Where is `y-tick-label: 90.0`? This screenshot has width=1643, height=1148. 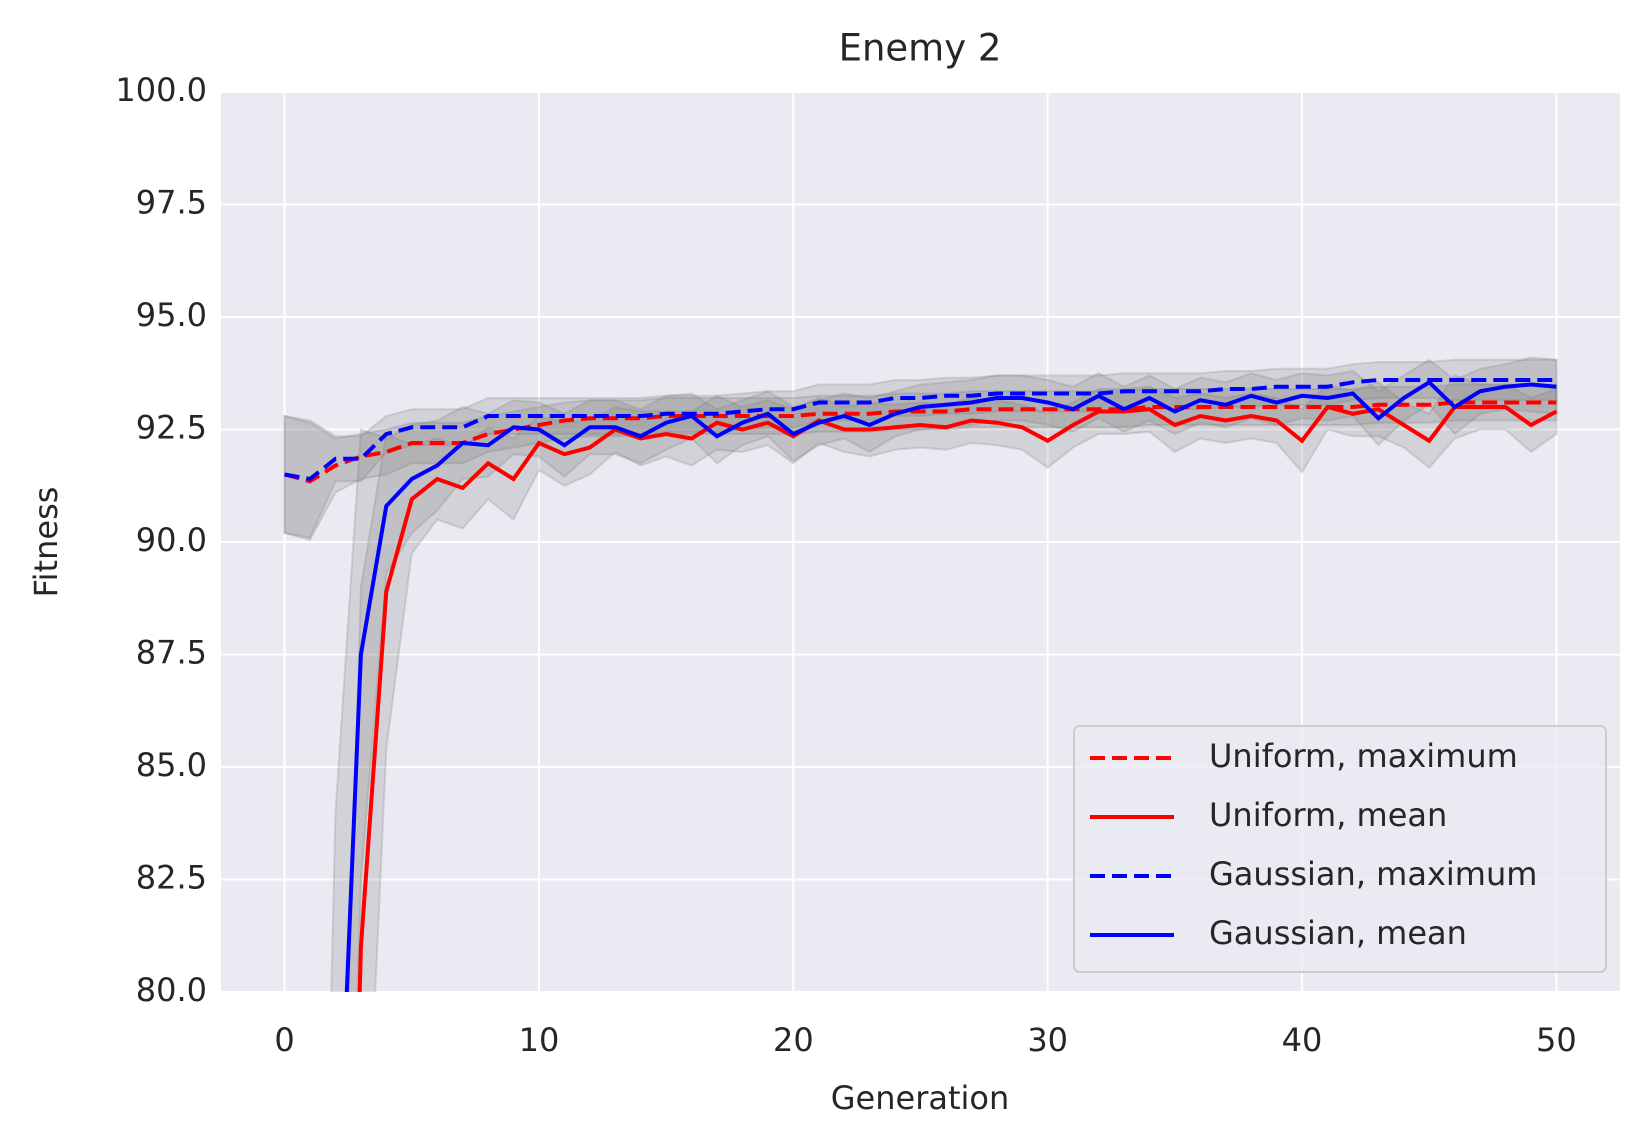
y-tick-label: 90.0 is located at coordinates (171, 540).